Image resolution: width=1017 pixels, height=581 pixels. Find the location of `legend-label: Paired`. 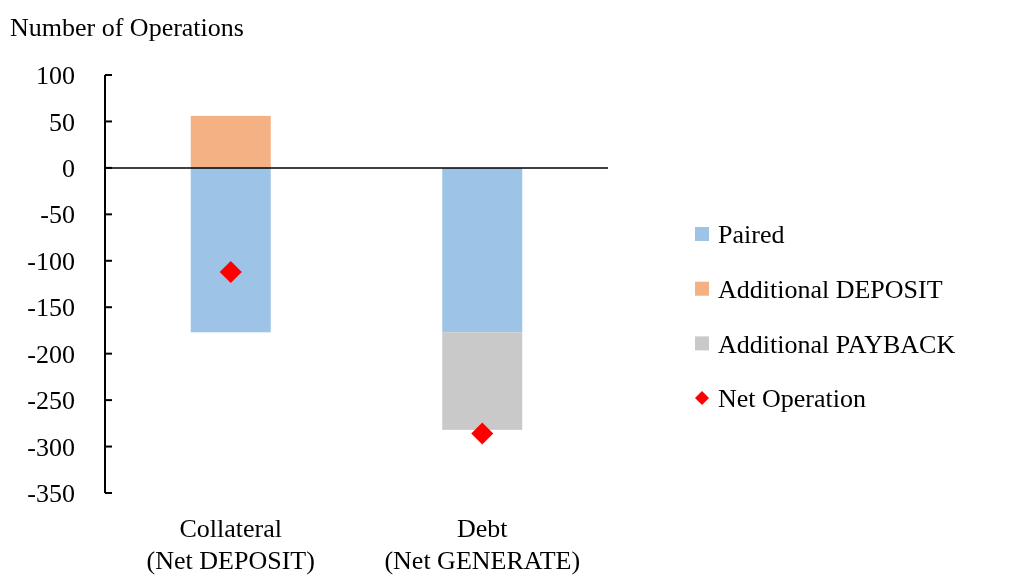

legend-label: Paired is located at coordinates (751, 235).